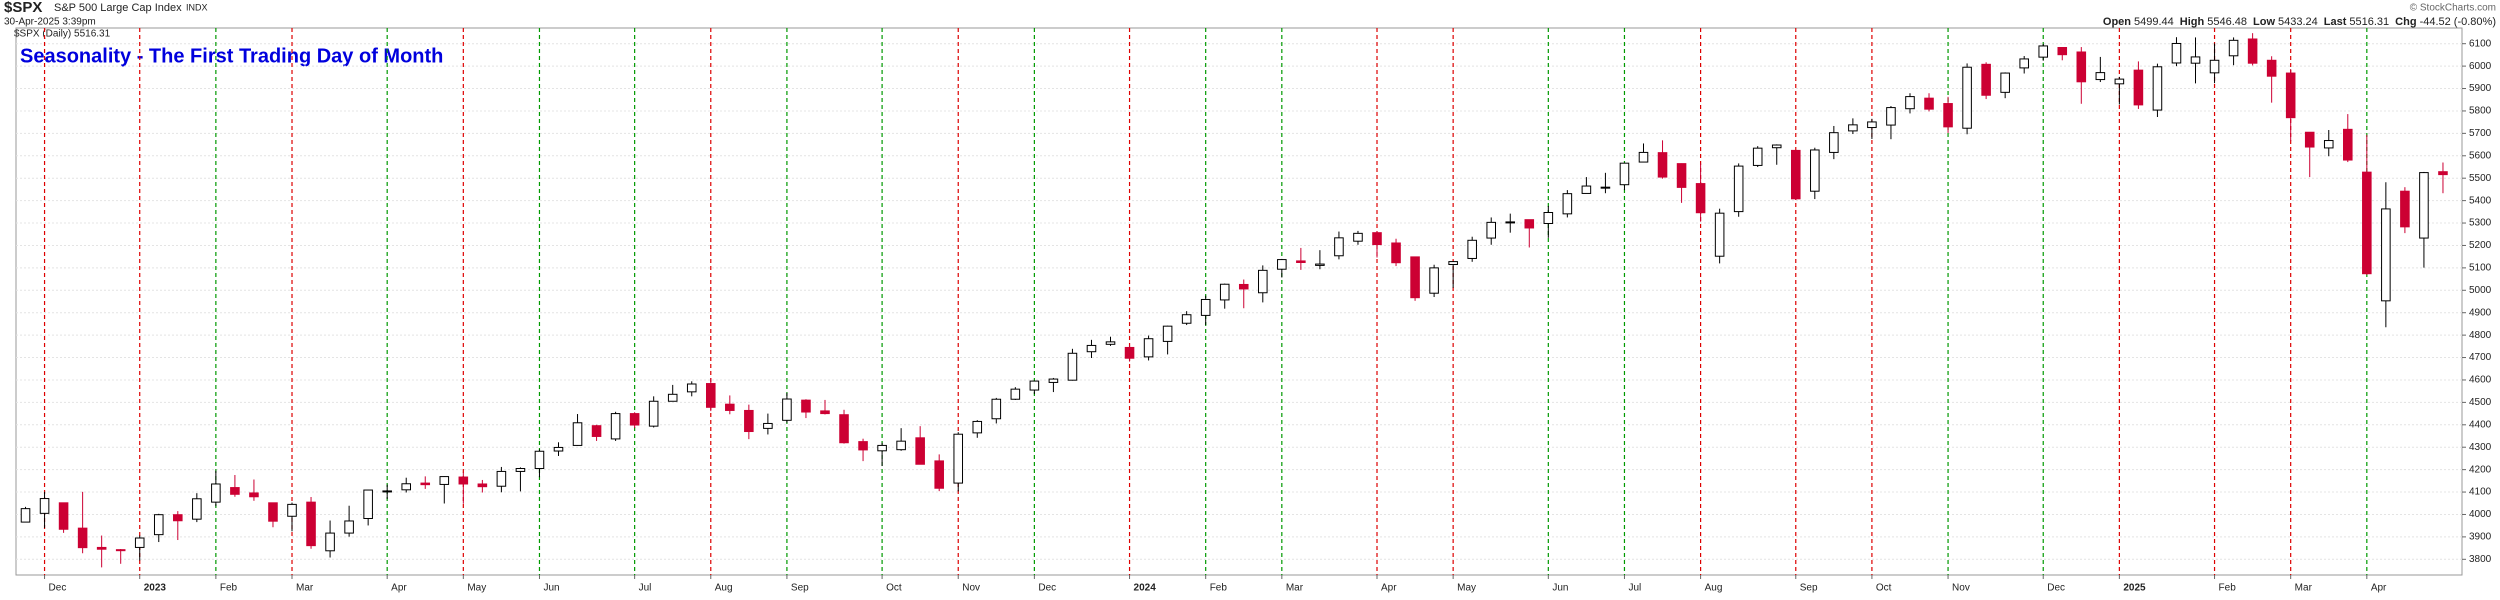  What do you see at coordinates (2480, 245) in the screenshot?
I see `y-tick-label: 5200` at bounding box center [2480, 245].